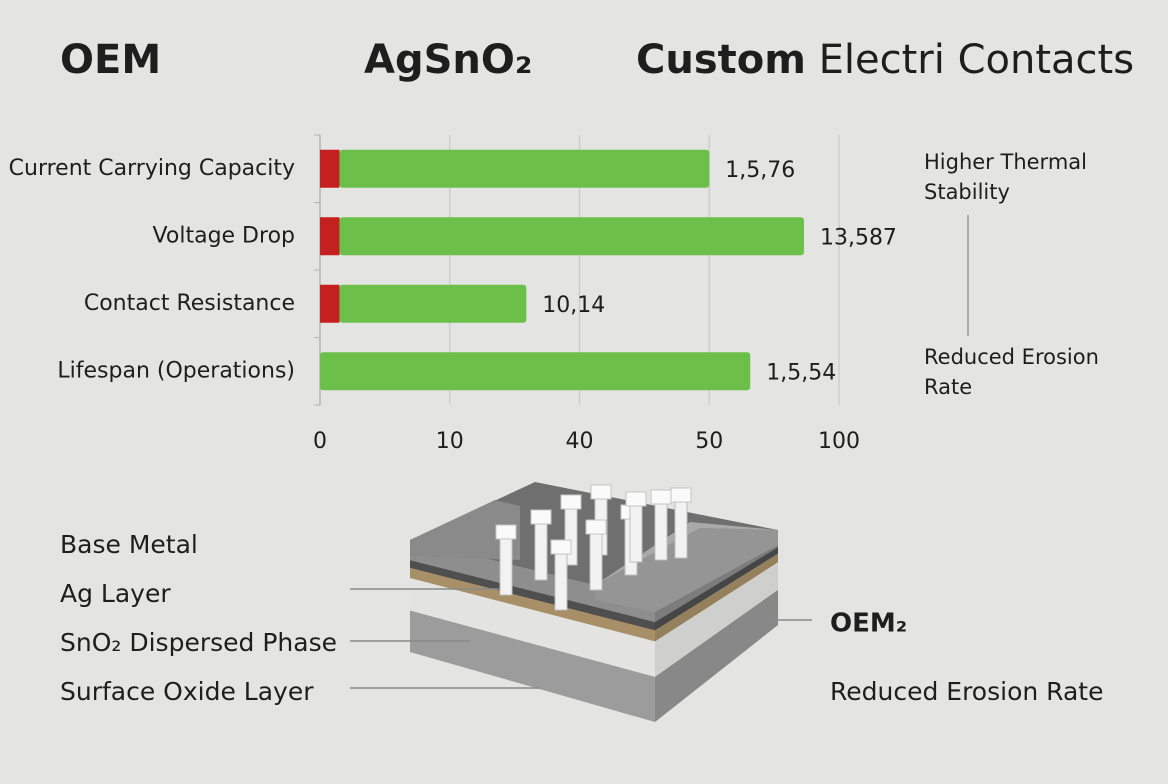 The height and width of the screenshot is (784, 1168). What do you see at coordinates (1011, 357) in the screenshot?
I see `side-annotation: Reduced Erosion` at bounding box center [1011, 357].